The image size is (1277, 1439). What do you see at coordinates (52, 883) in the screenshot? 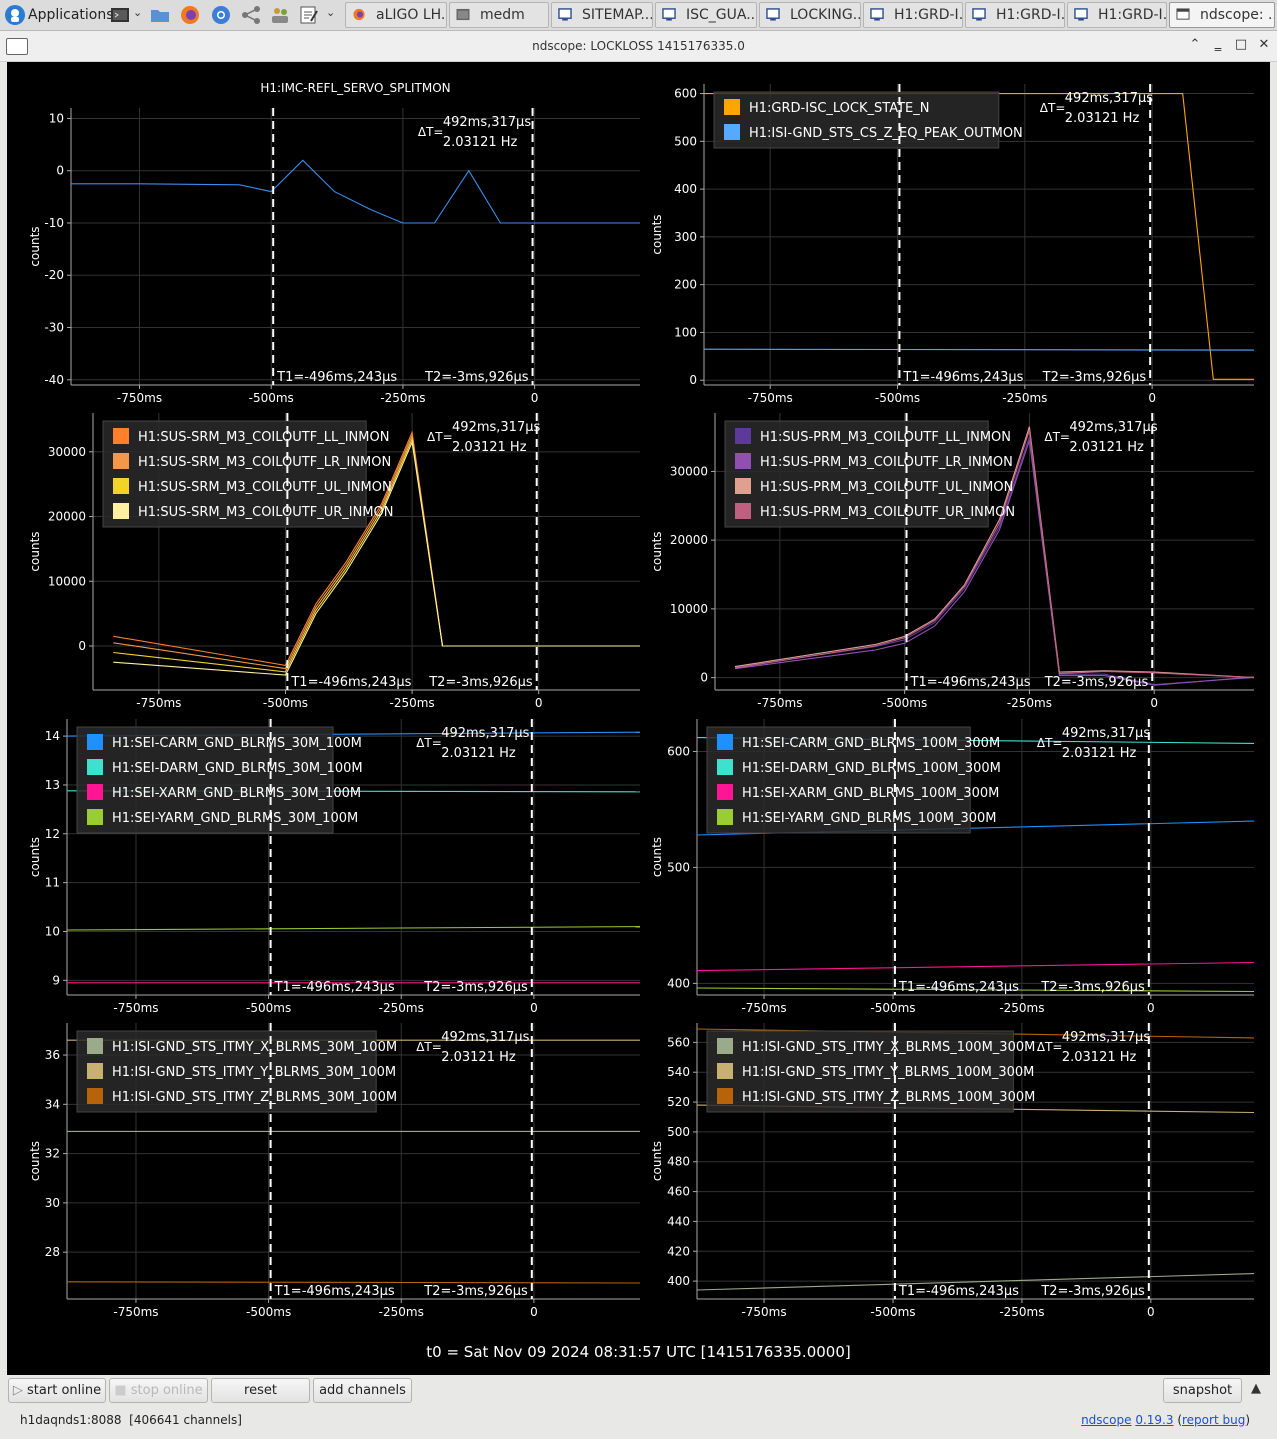
I see `y-tick-label: 11` at bounding box center [52, 883].